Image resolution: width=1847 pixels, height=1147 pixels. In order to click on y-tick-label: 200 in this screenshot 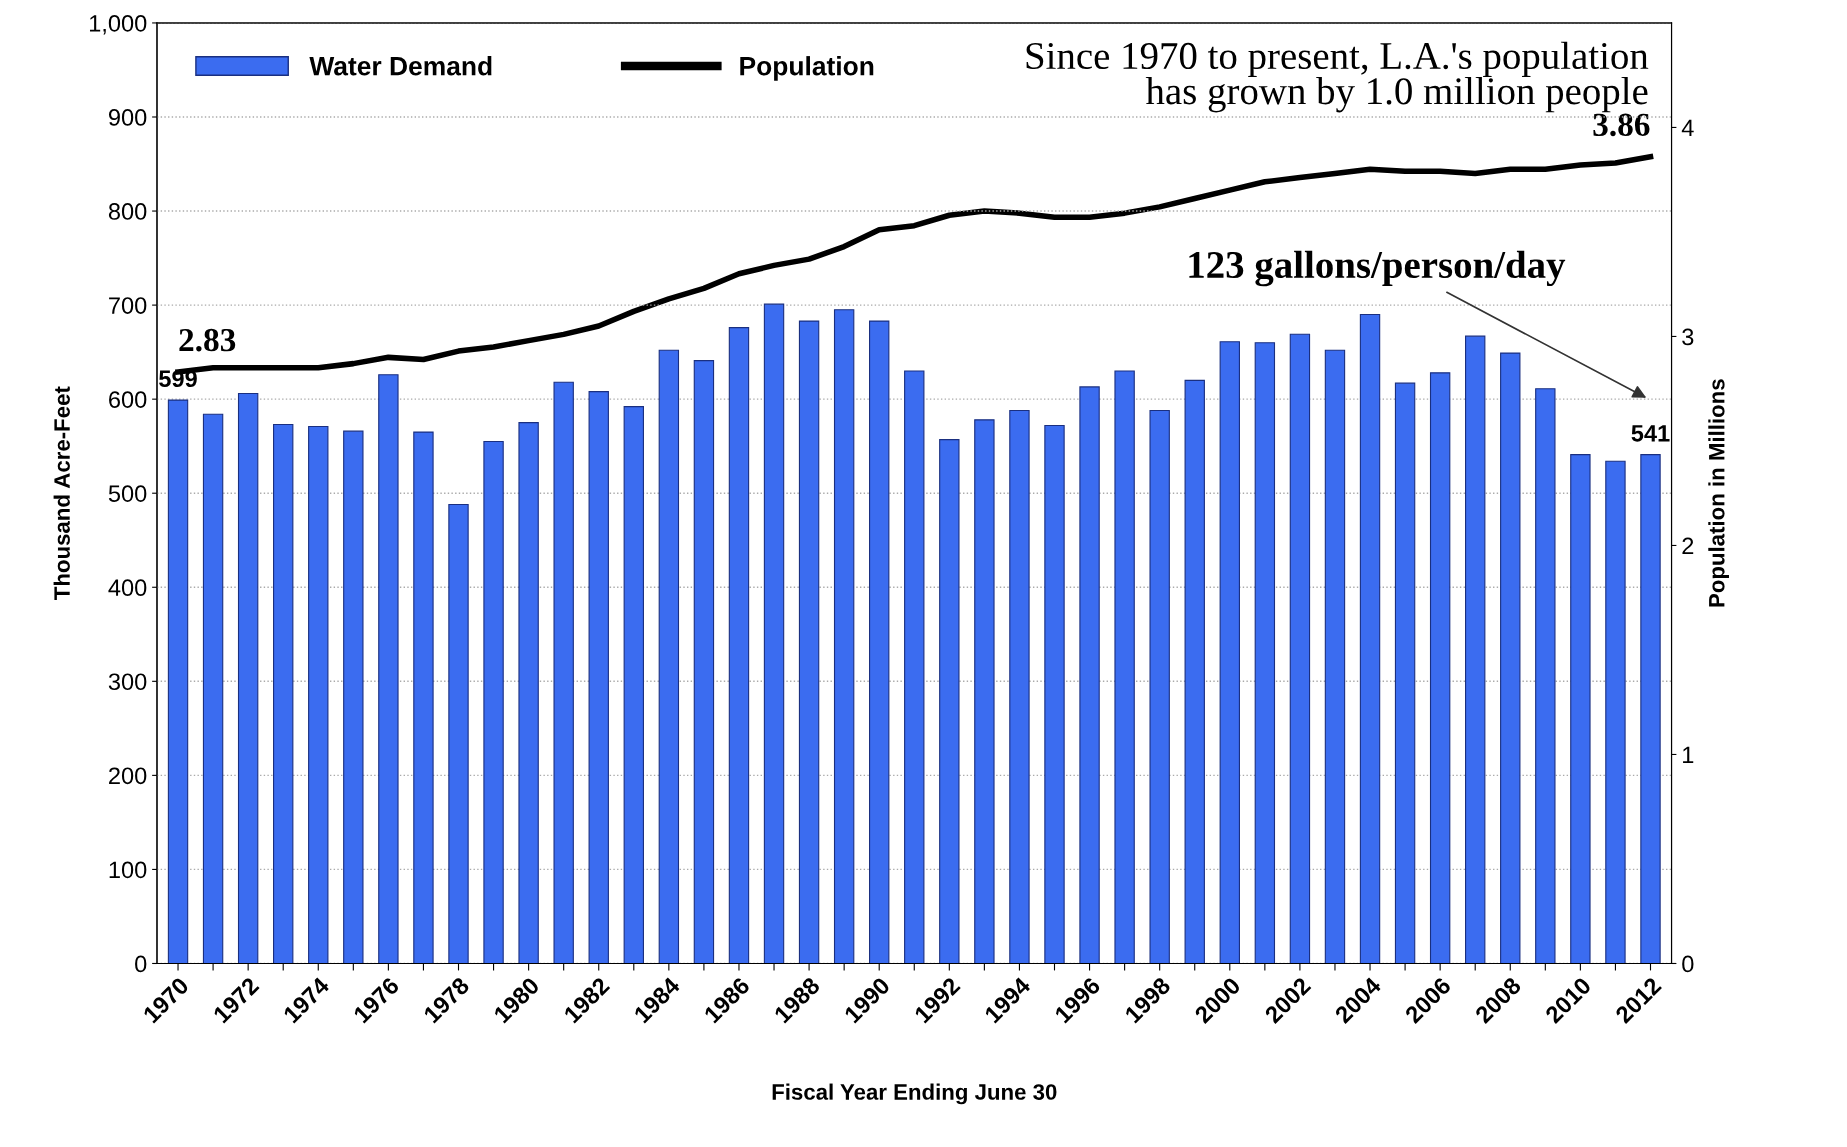, I will do `click(128, 776)`.